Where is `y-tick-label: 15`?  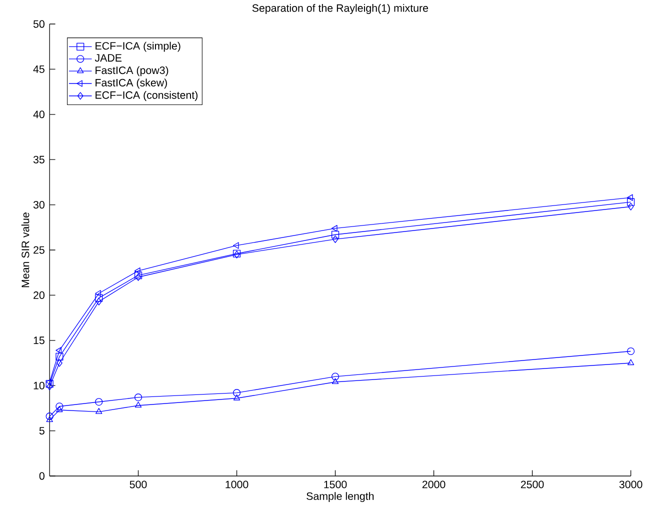 y-tick-label: 15 is located at coordinates (39, 340).